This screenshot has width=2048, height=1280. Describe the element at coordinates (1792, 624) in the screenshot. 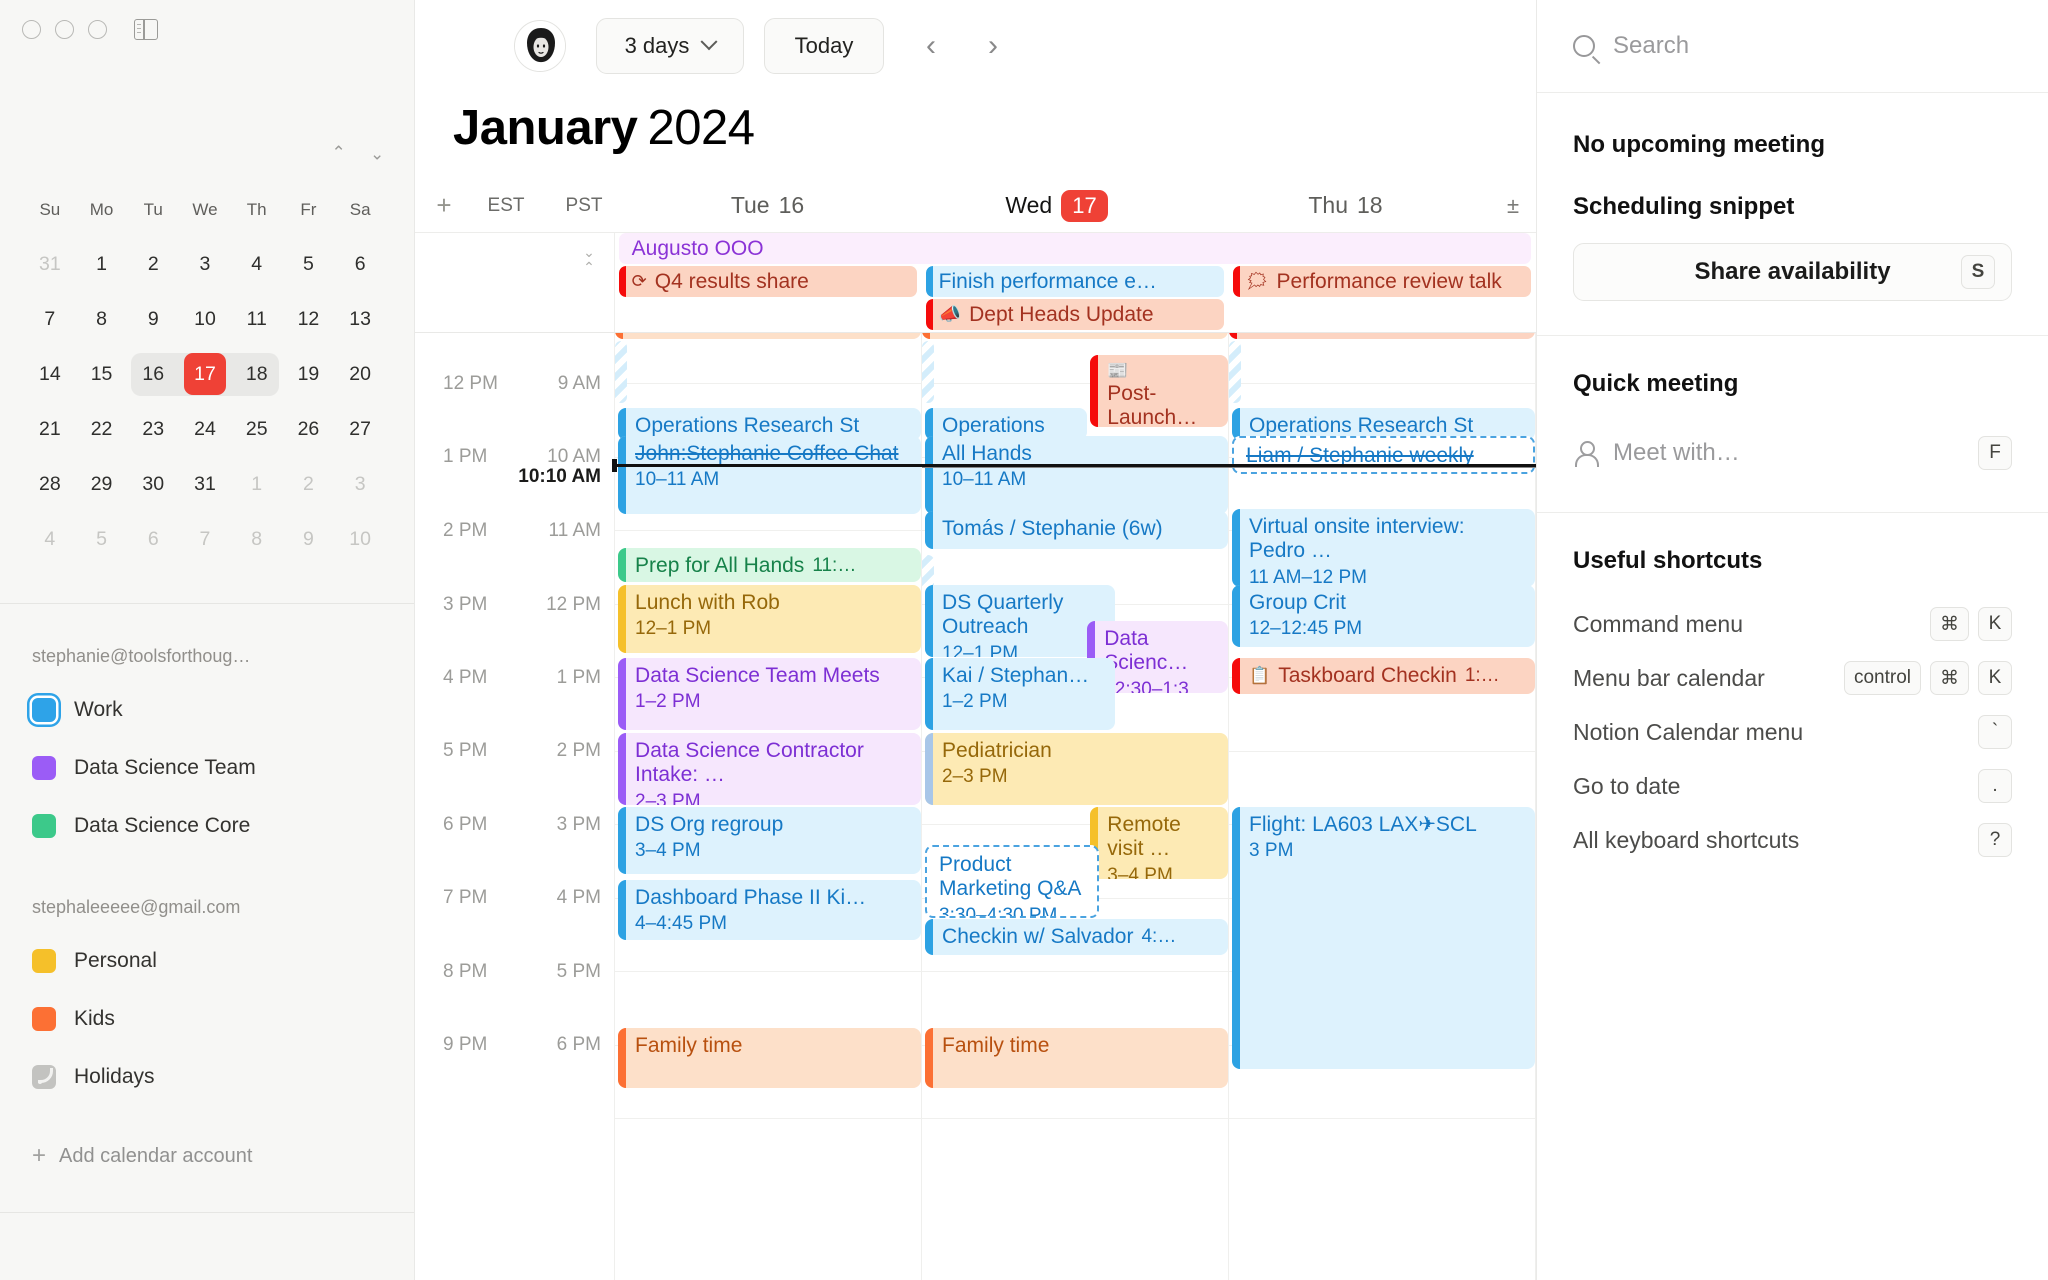

I see `shortcut-row: Command menu ⌘ K` at that location.